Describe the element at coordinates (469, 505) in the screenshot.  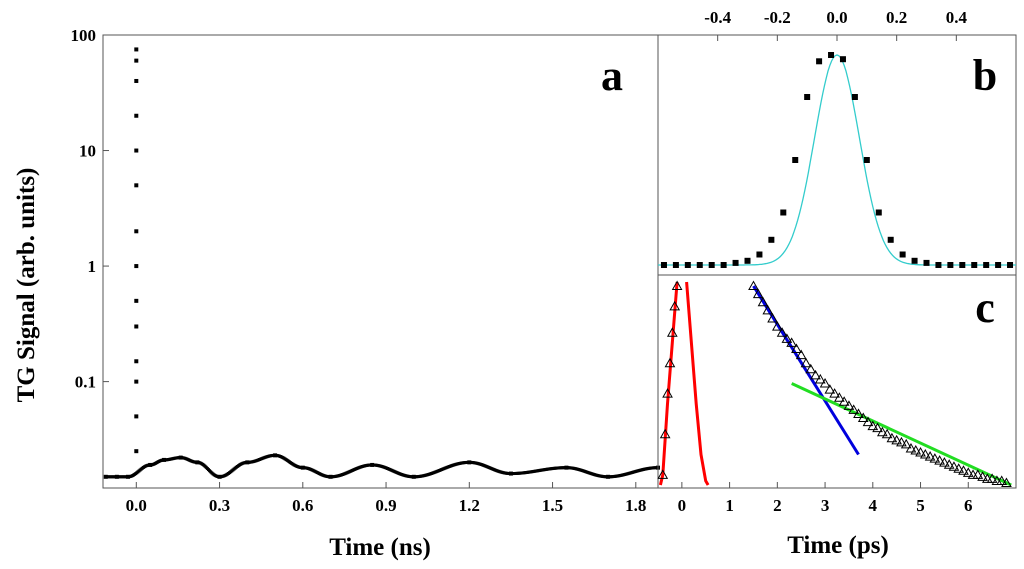
I see `panel-a-x-tick-label: 1.2` at that location.